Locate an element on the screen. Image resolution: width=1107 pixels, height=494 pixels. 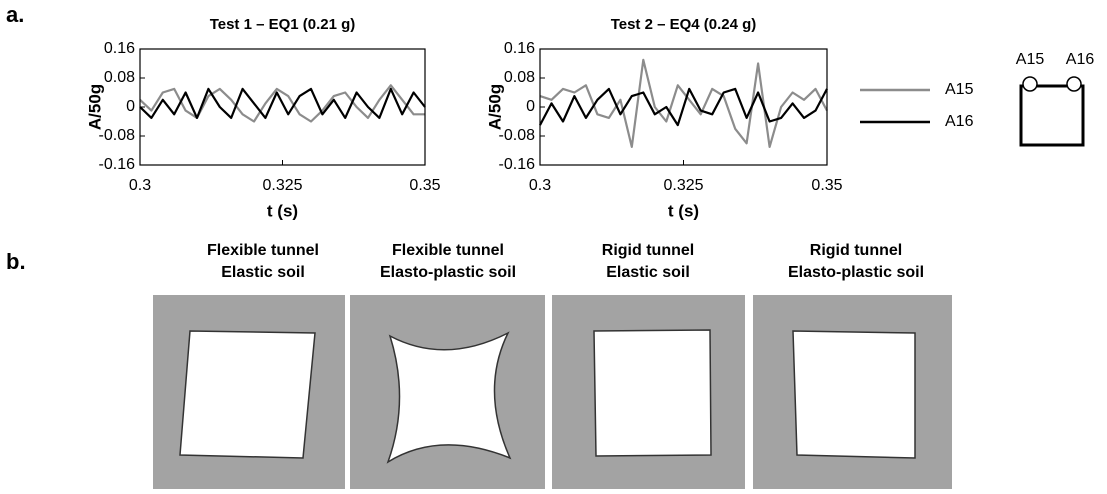
sensor-label: A16 is located at coordinates (1080, 59).